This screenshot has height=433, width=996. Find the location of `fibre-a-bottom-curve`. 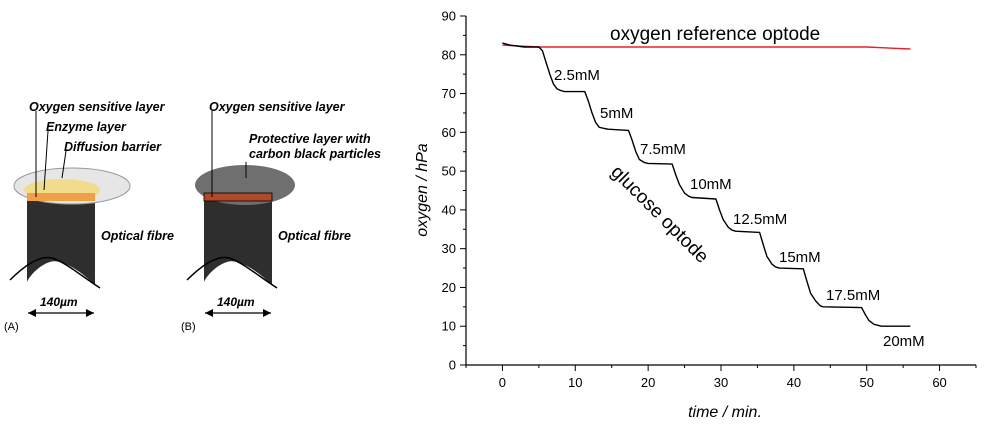

fibre-a-bottom-curve is located at coordinates (55, 272).